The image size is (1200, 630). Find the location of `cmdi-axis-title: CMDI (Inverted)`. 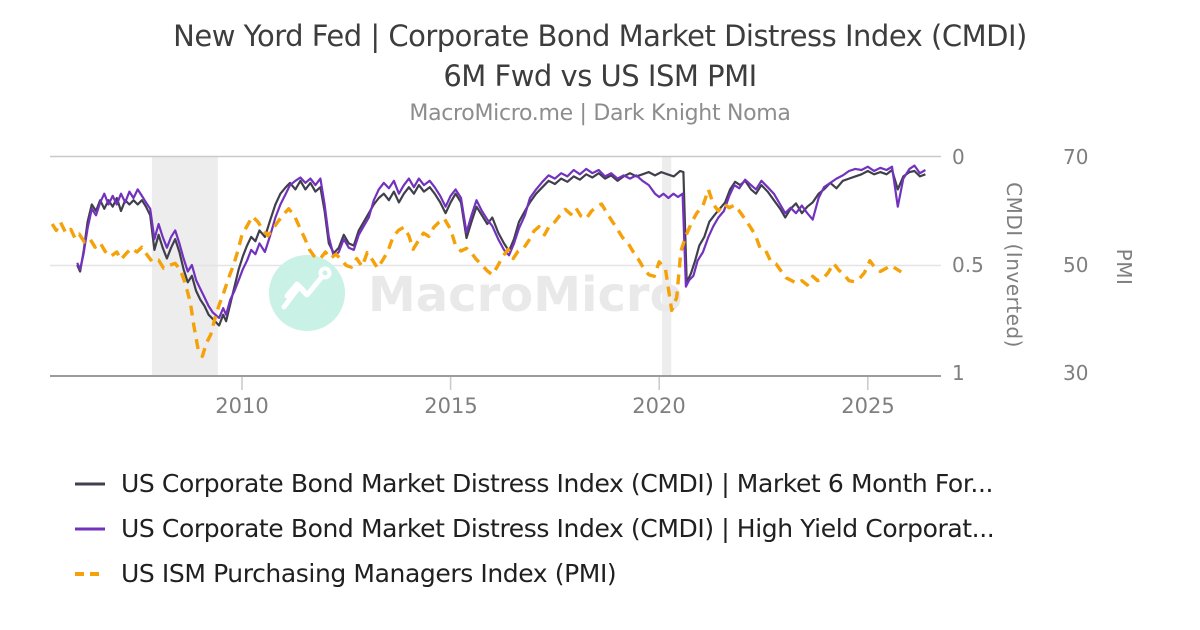

cmdi-axis-title: CMDI (Inverted) is located at coordinates (1014, 265).